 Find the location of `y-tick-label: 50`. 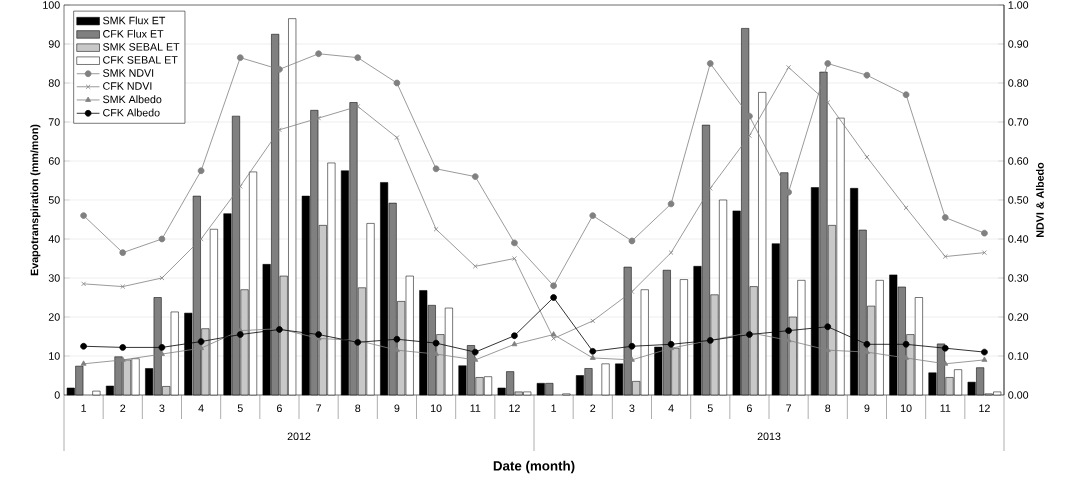

y-tick-label: 50 is located at coordinates (54, 200).